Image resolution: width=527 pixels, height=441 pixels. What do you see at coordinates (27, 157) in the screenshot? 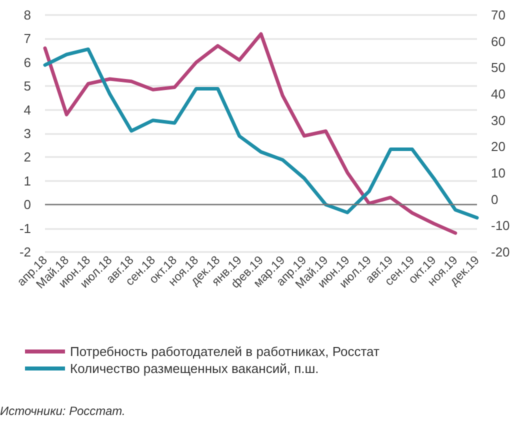
I see `y-tick-label: 2` at bounding box center [27, 157].